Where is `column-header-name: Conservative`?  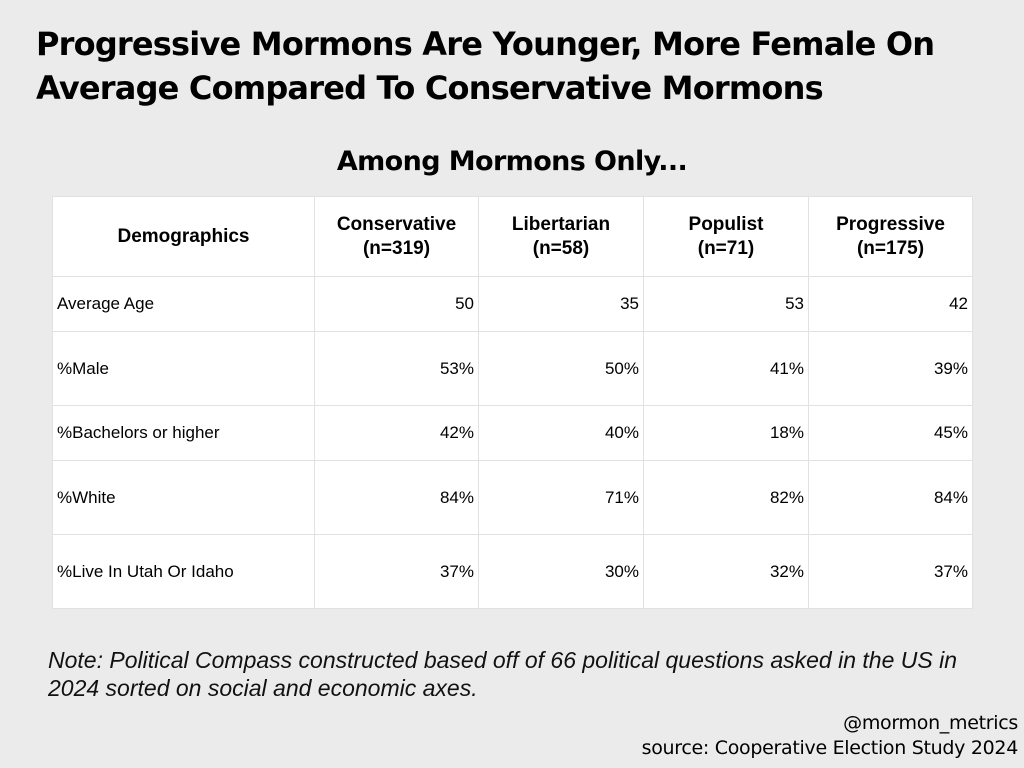
column-header-name: Conservative is located at coordinates (396, 224).